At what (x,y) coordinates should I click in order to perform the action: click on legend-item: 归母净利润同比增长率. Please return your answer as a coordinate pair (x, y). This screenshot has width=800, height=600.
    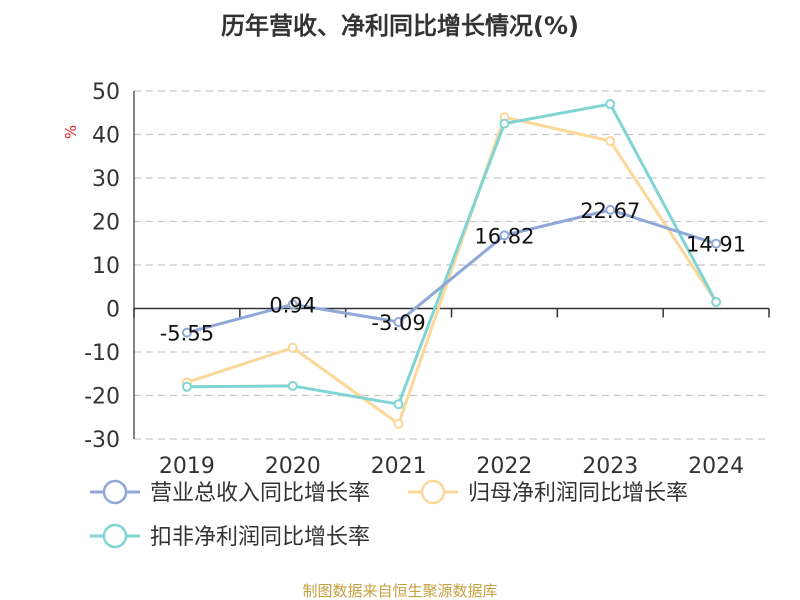
    Looking at the image, I should click on (548, 492).